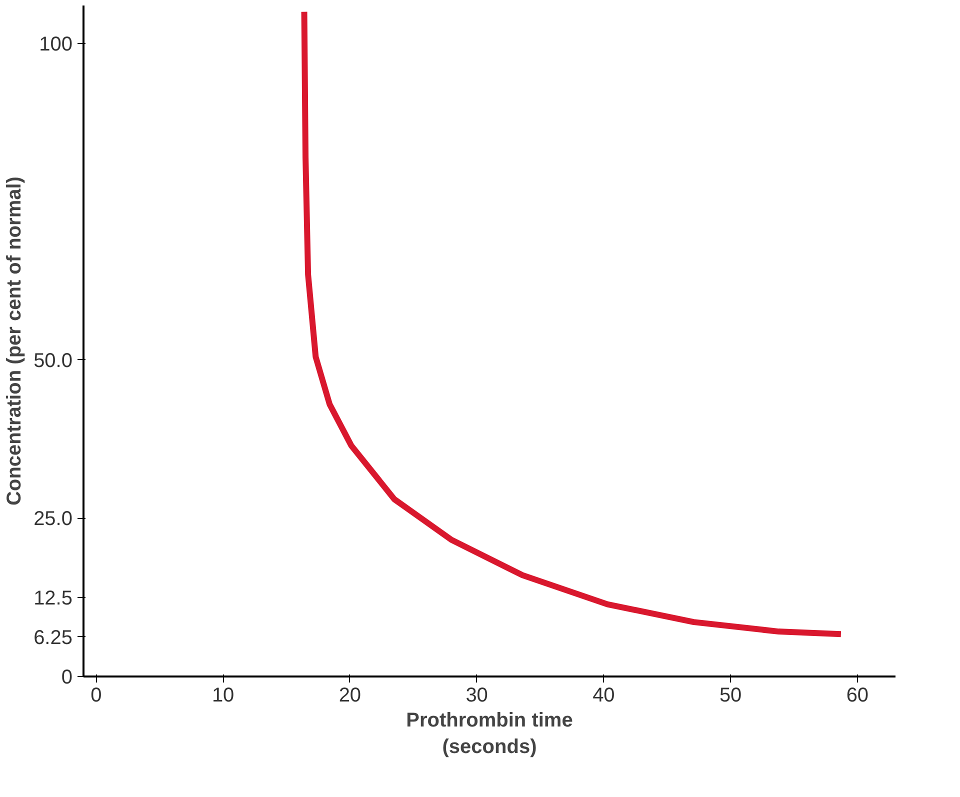 Image resolution: width=960 pixels, height=797 pixels. What do you see at coordinates (53, 519) in the screenshot?
I see `y-tick-label: 25.0` at bounding box center [53, 519].